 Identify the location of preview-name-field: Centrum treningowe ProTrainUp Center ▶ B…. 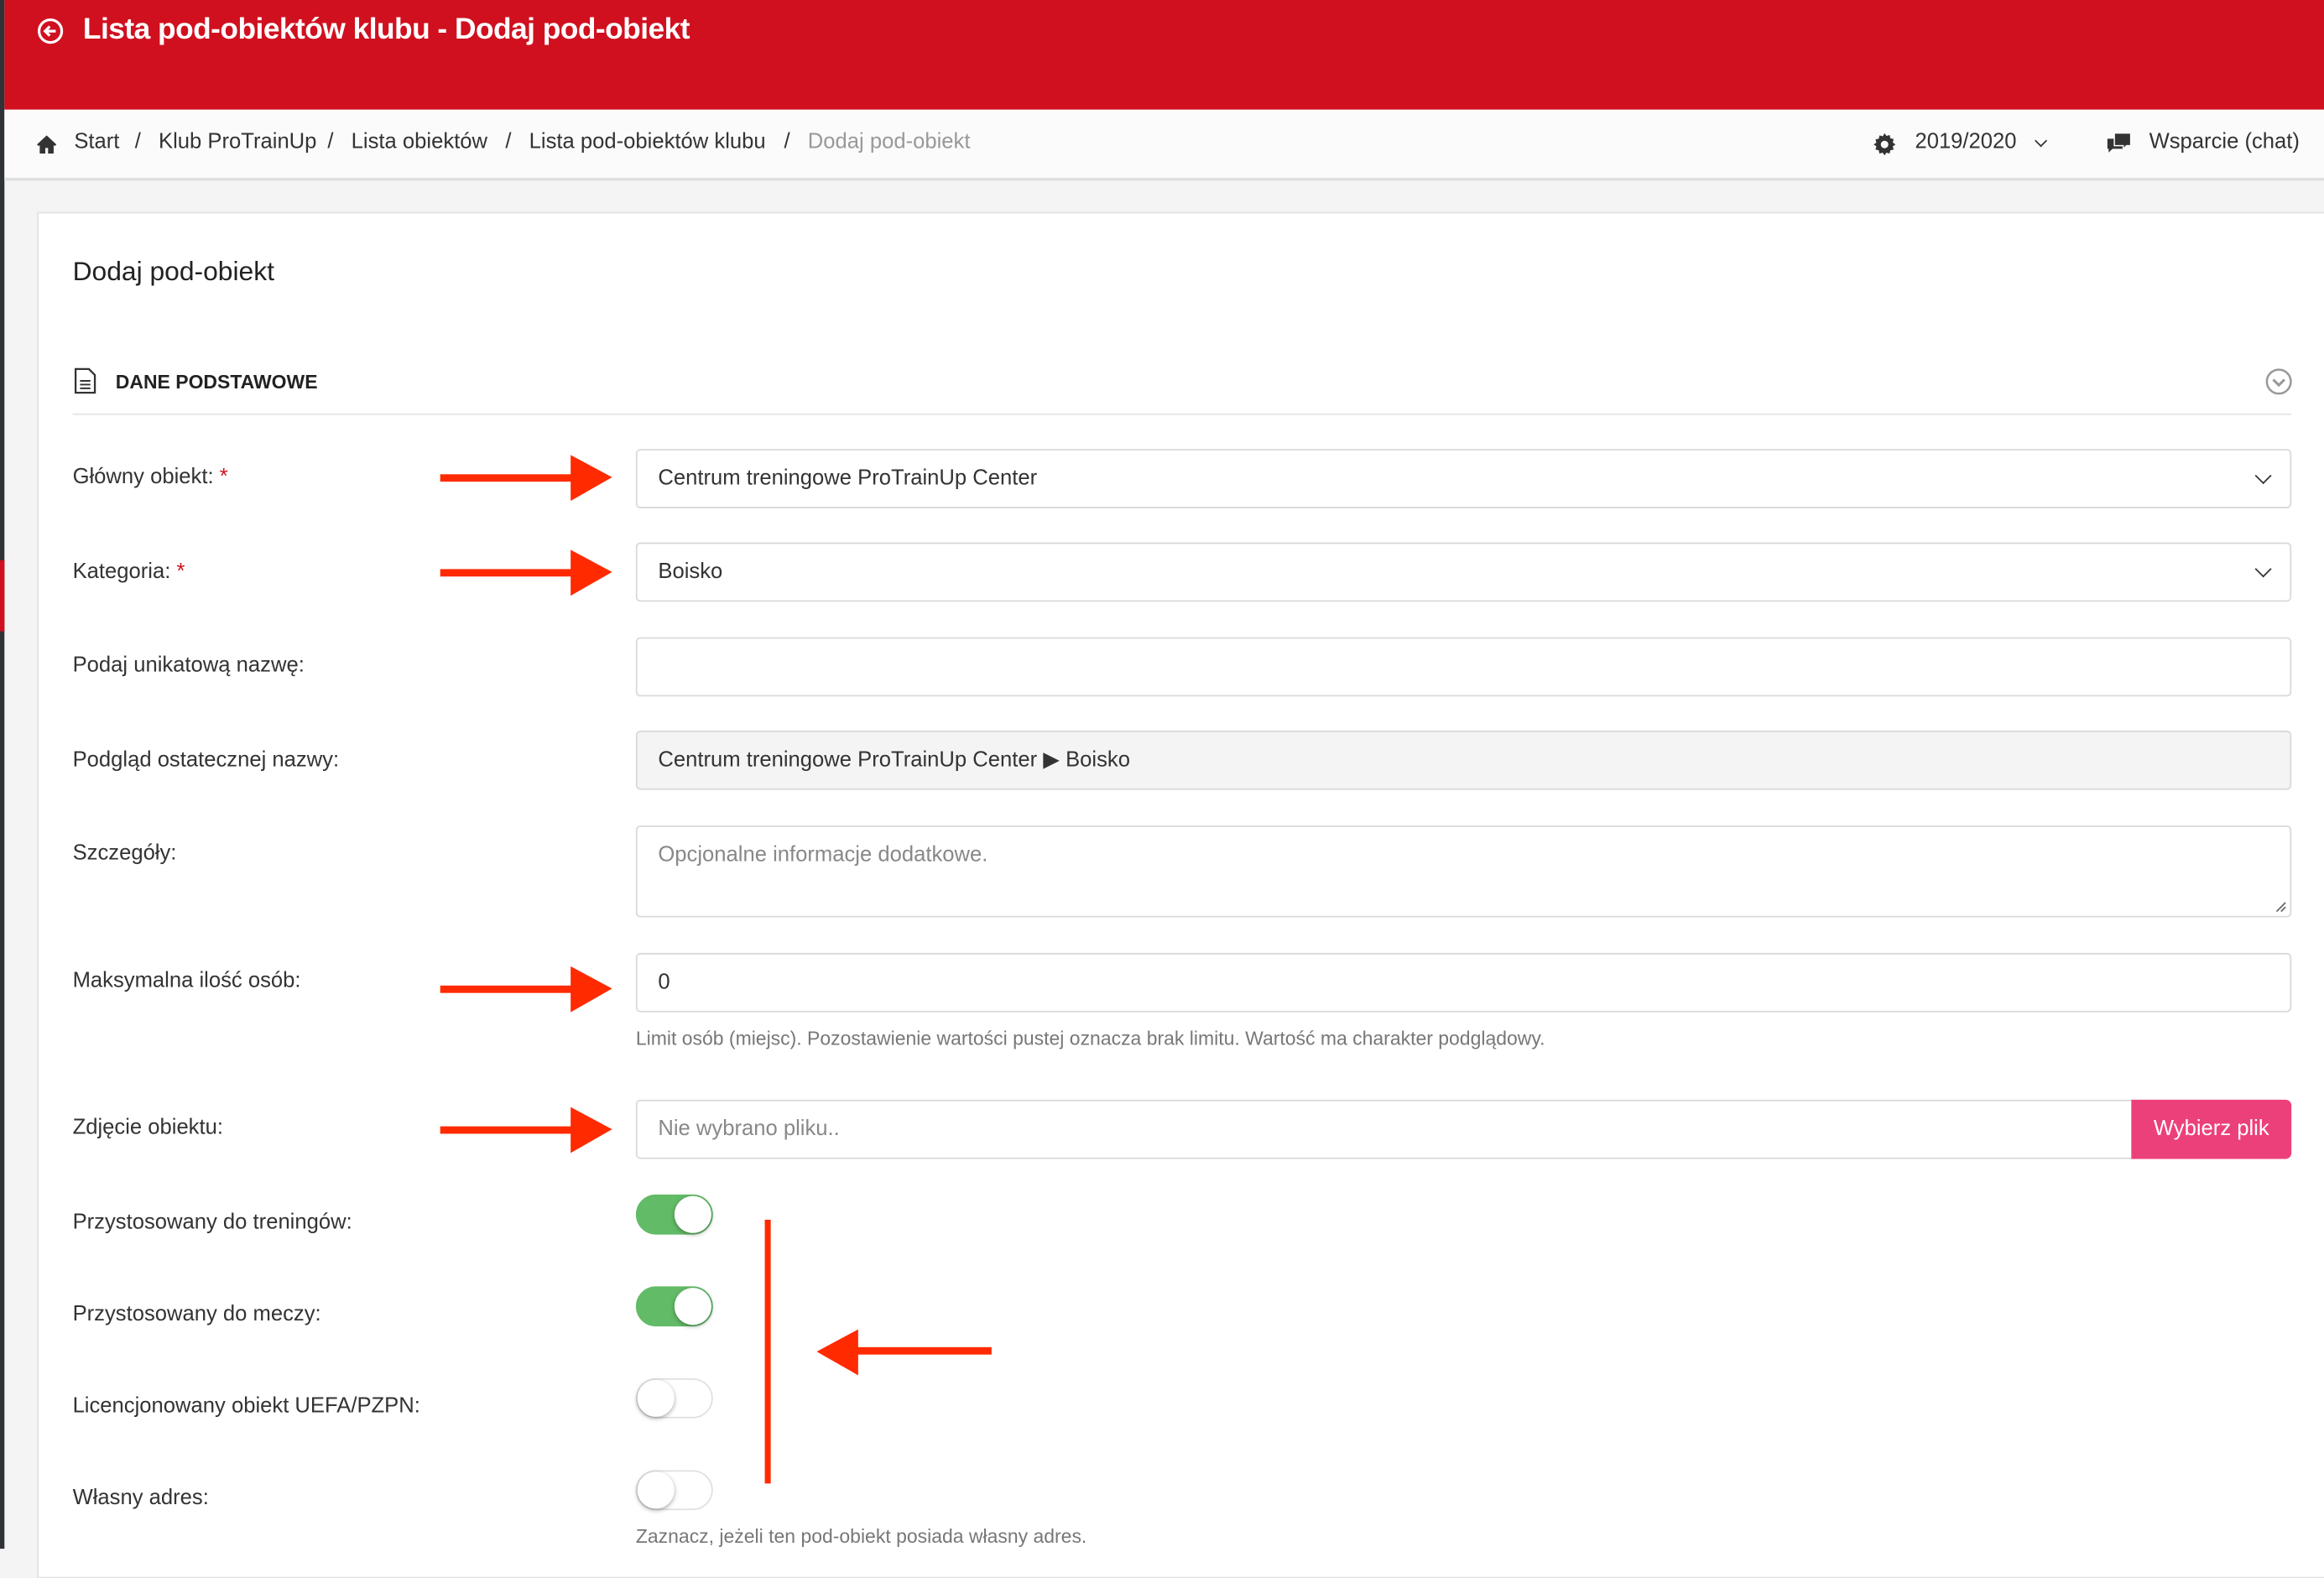
(1463, 760).